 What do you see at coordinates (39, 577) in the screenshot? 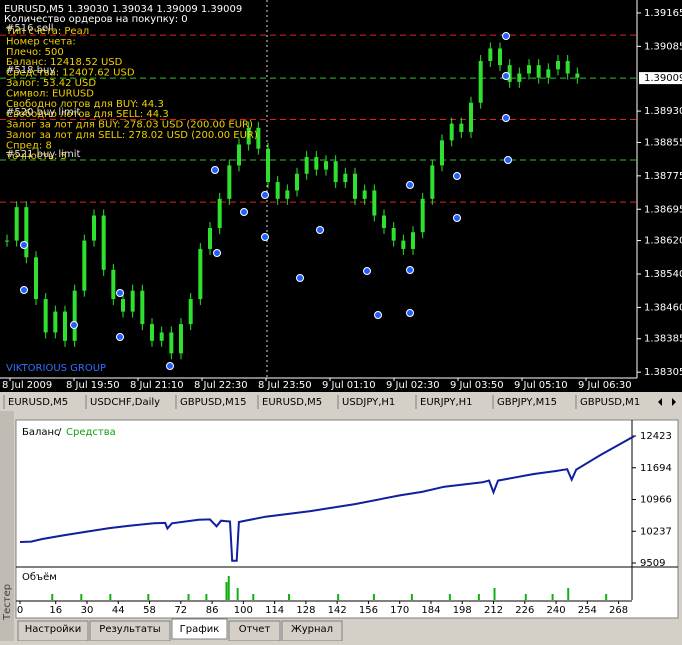
I see `volume-label: Объём` at bounding box center [39, 577].